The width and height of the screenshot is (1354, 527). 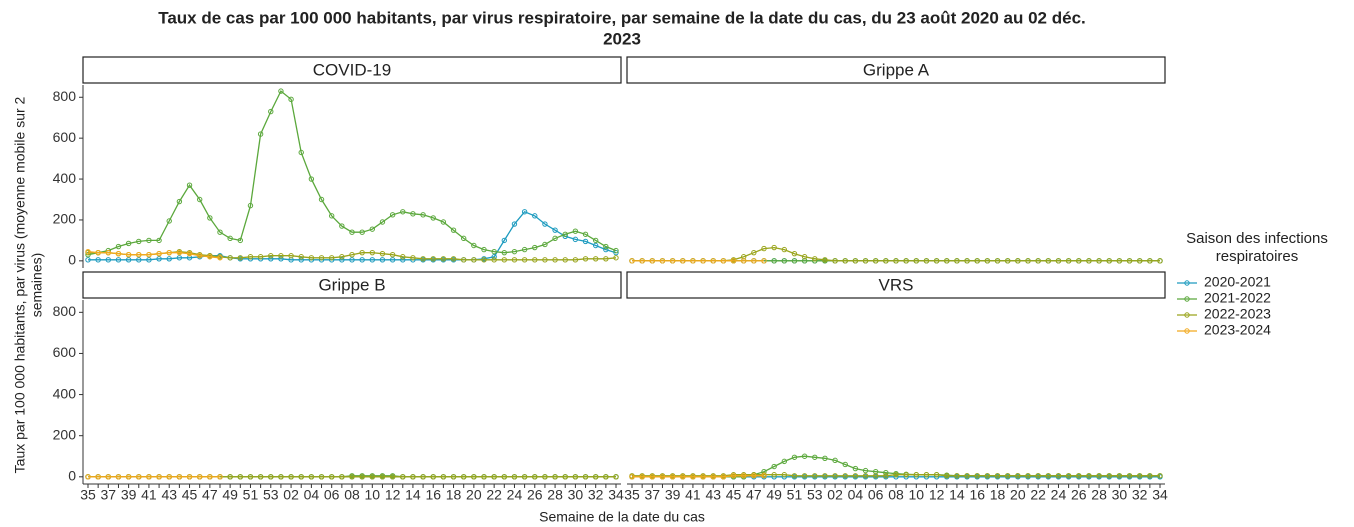 What do you see at coordinates (653, 495) in the screenshot?
I see `x-tick-label: 37` at bounding box center [653, 495].